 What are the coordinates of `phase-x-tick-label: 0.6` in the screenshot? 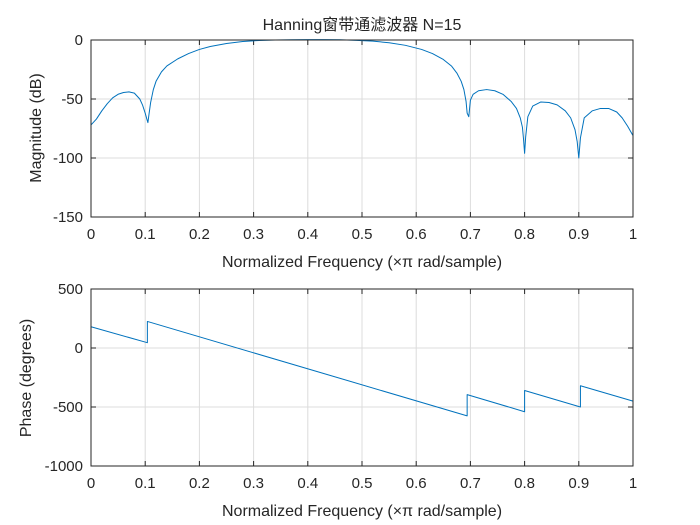 It's located at (416, 483).